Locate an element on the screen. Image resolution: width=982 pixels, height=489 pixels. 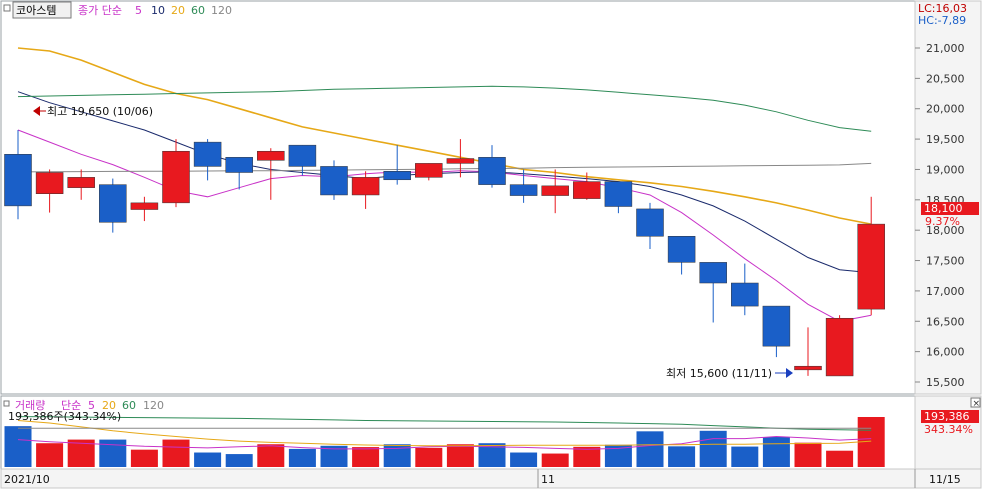
volume-ma-lines is located at coordinates (444, 433).